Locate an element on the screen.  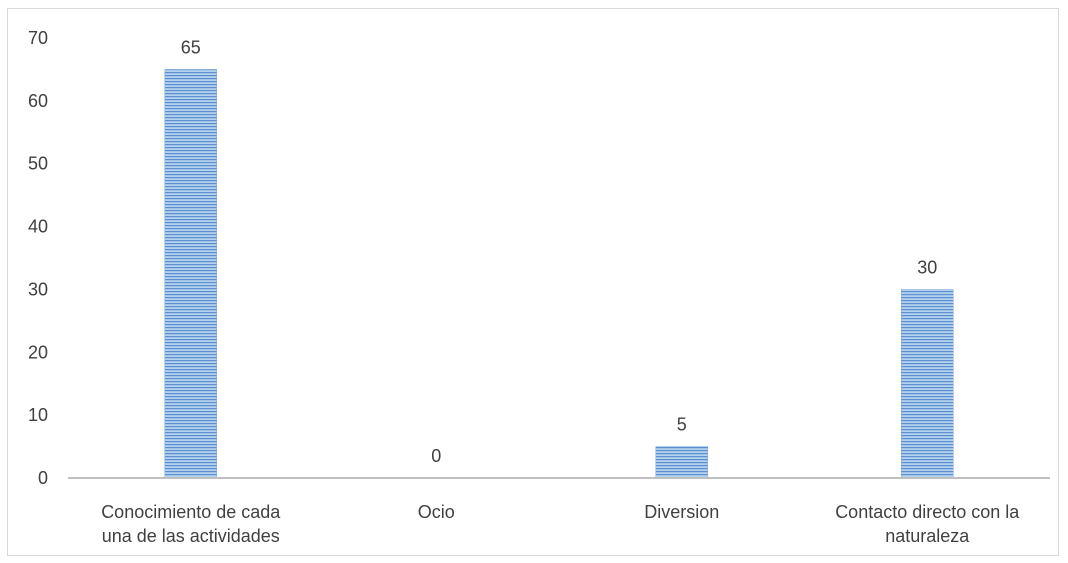
y-tick-label: 0 is located at coordinates (43, 478).